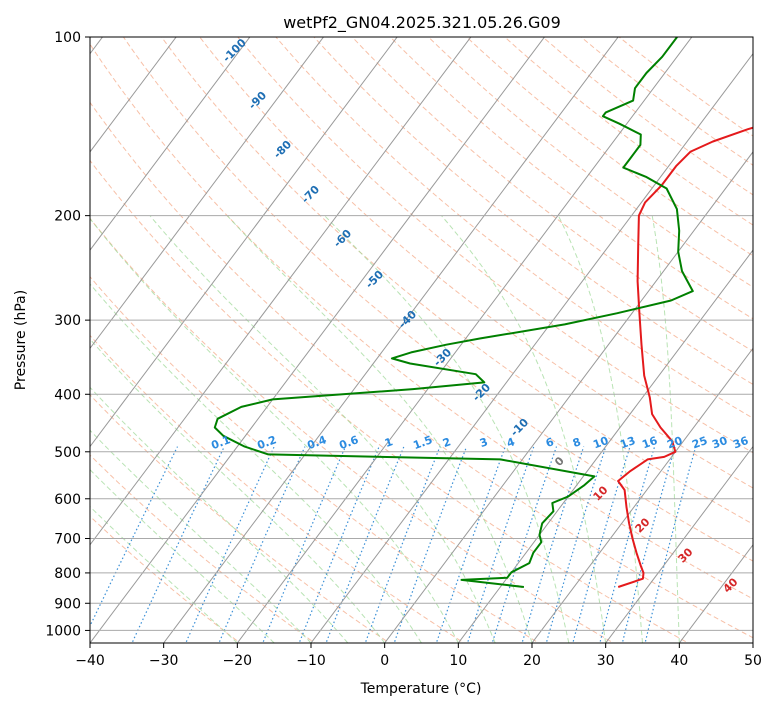  Describe the element at coordinates (374, 279) in the screenshot. I see `height-label: -50` at that location.